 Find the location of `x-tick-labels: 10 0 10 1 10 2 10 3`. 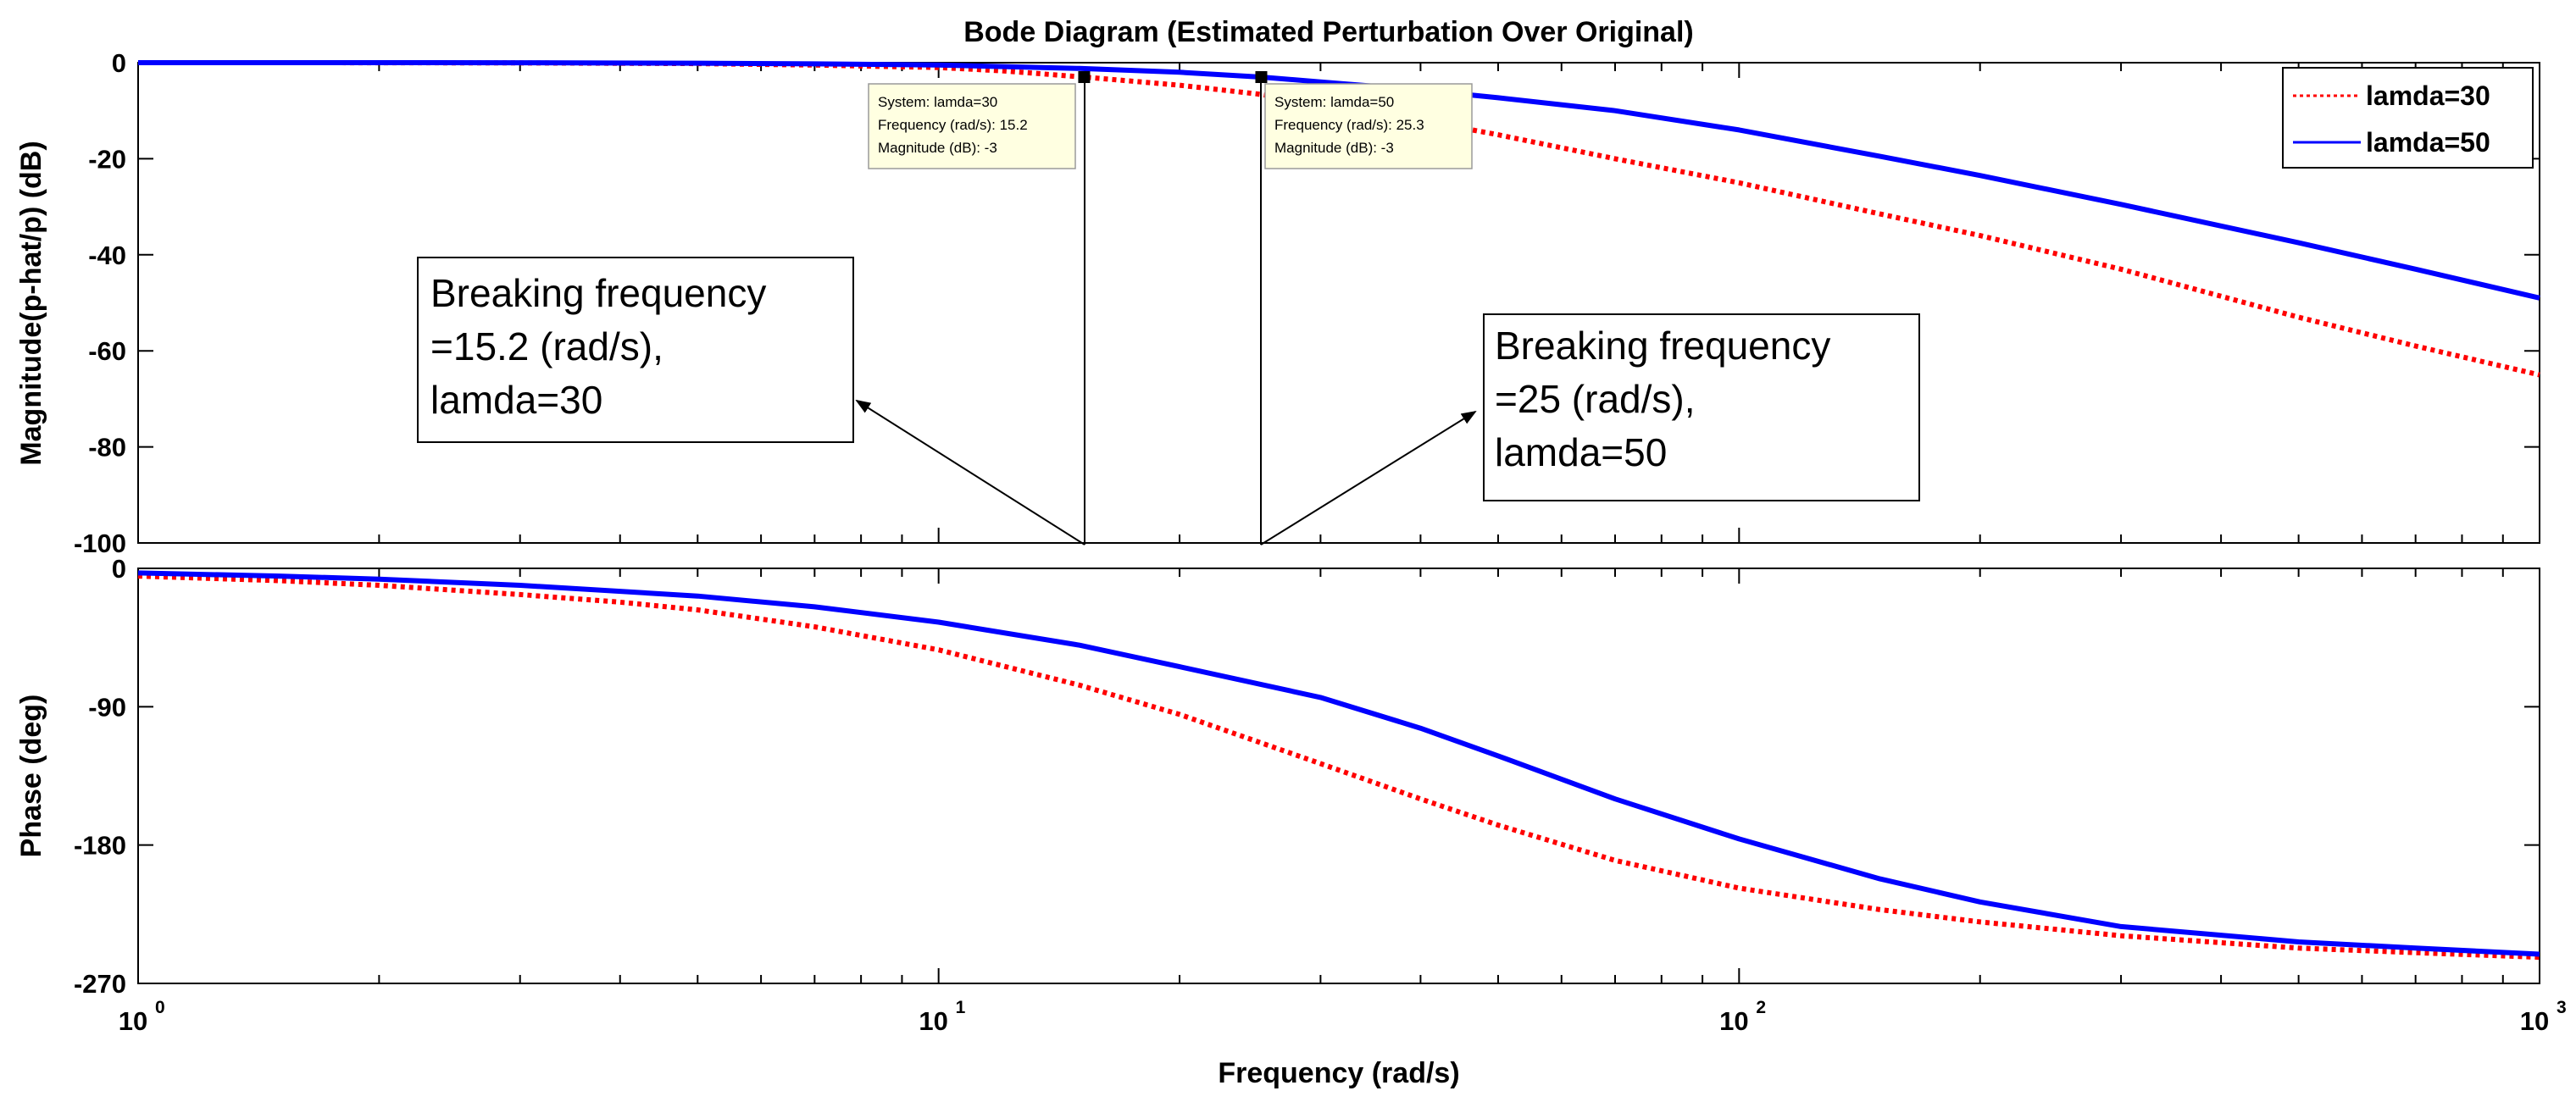

x-tick-labels: 10 0 10 1 10 2 10 3 is located at coordinates (1343, 1017).